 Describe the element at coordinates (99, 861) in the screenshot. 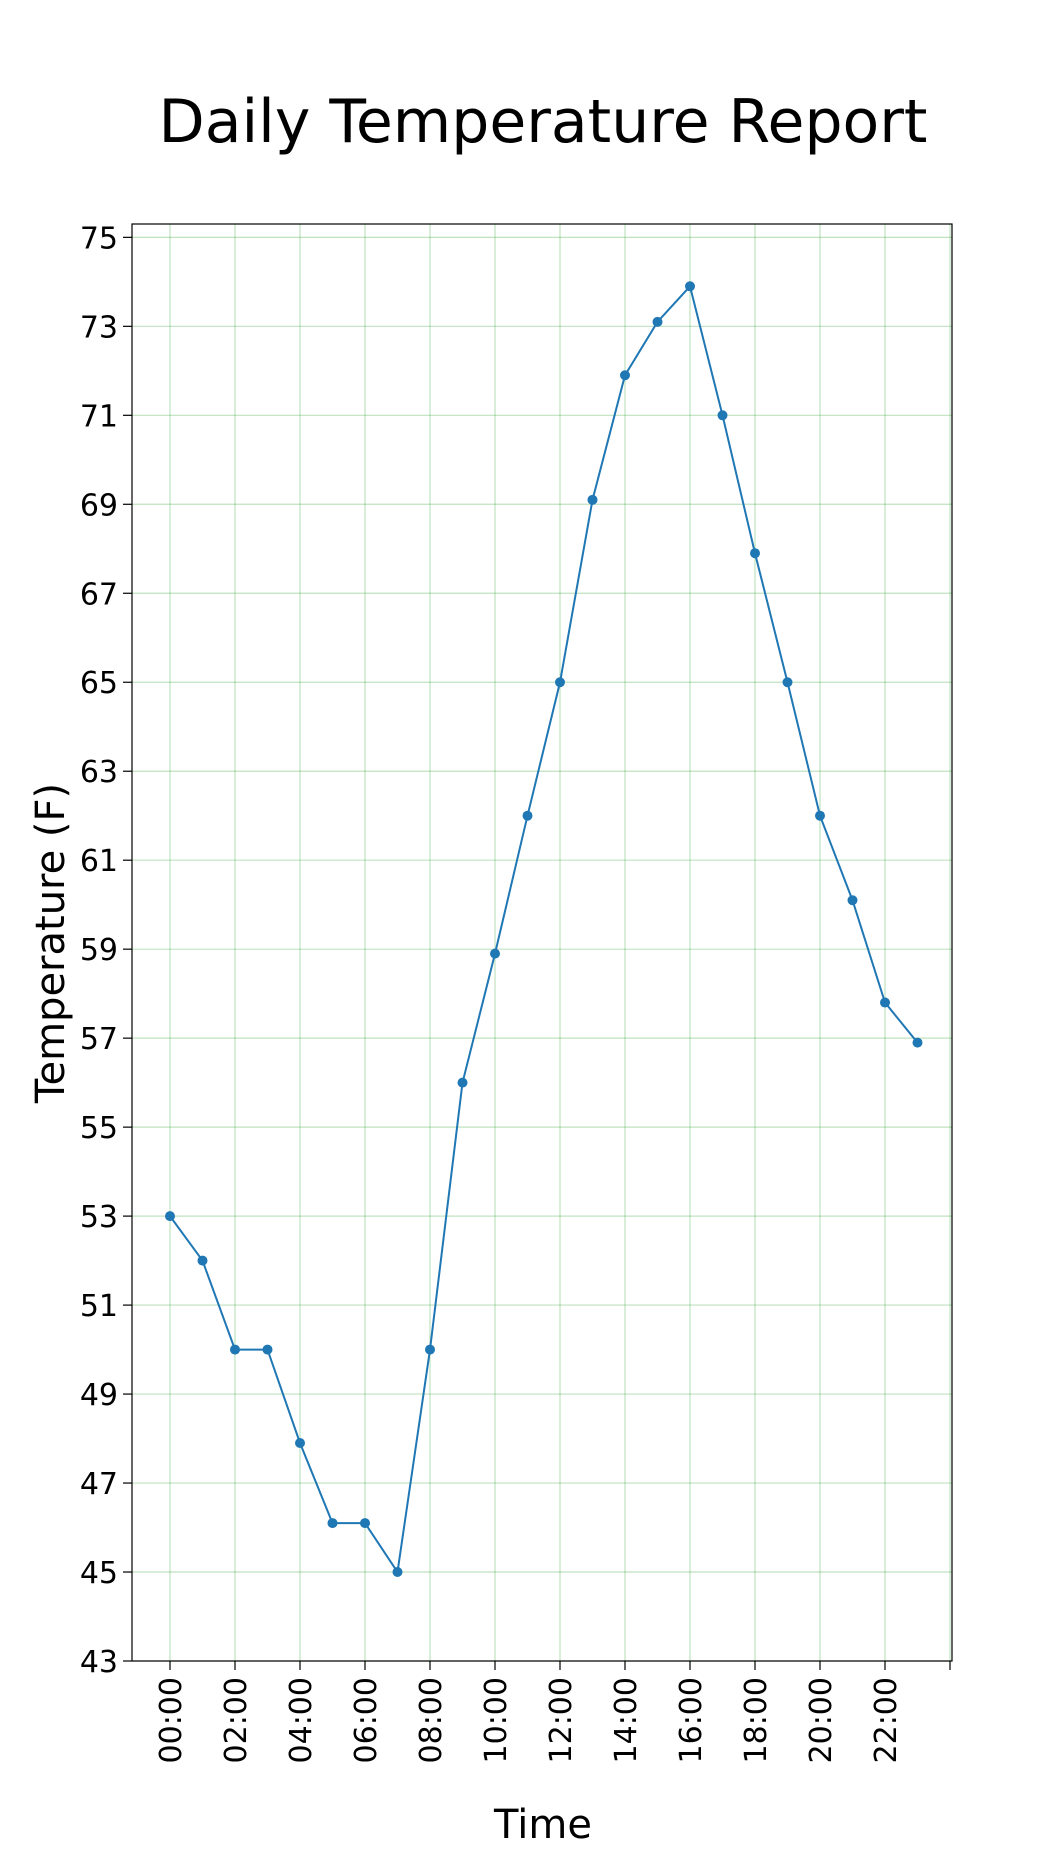

I see `y-tick-label: 61` at that location.